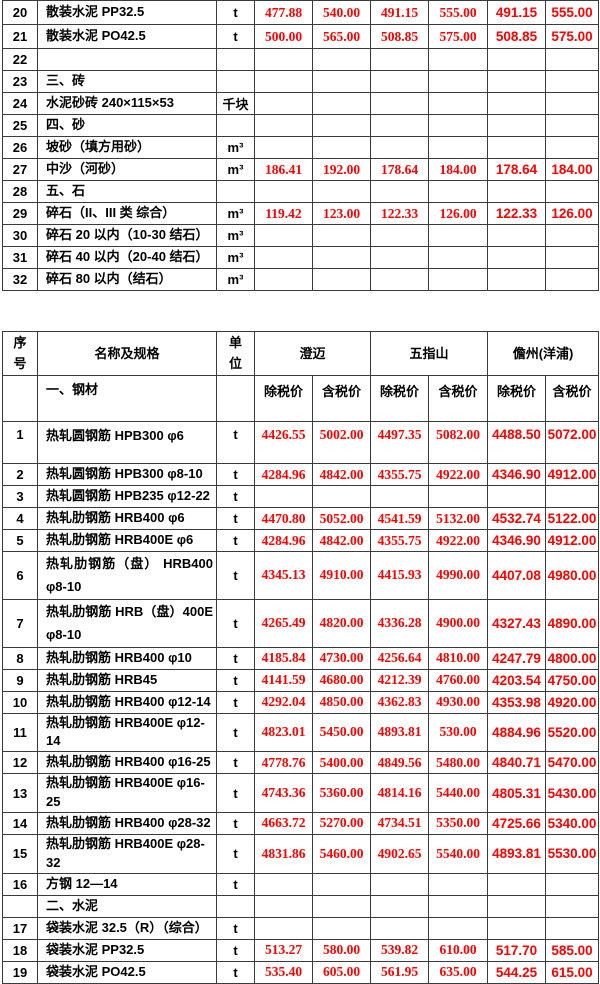 This screenshot has width=600, height=984. I want to click on table-row: 24 水泥砂砖 240×115×53 千块, so click(300, 103).